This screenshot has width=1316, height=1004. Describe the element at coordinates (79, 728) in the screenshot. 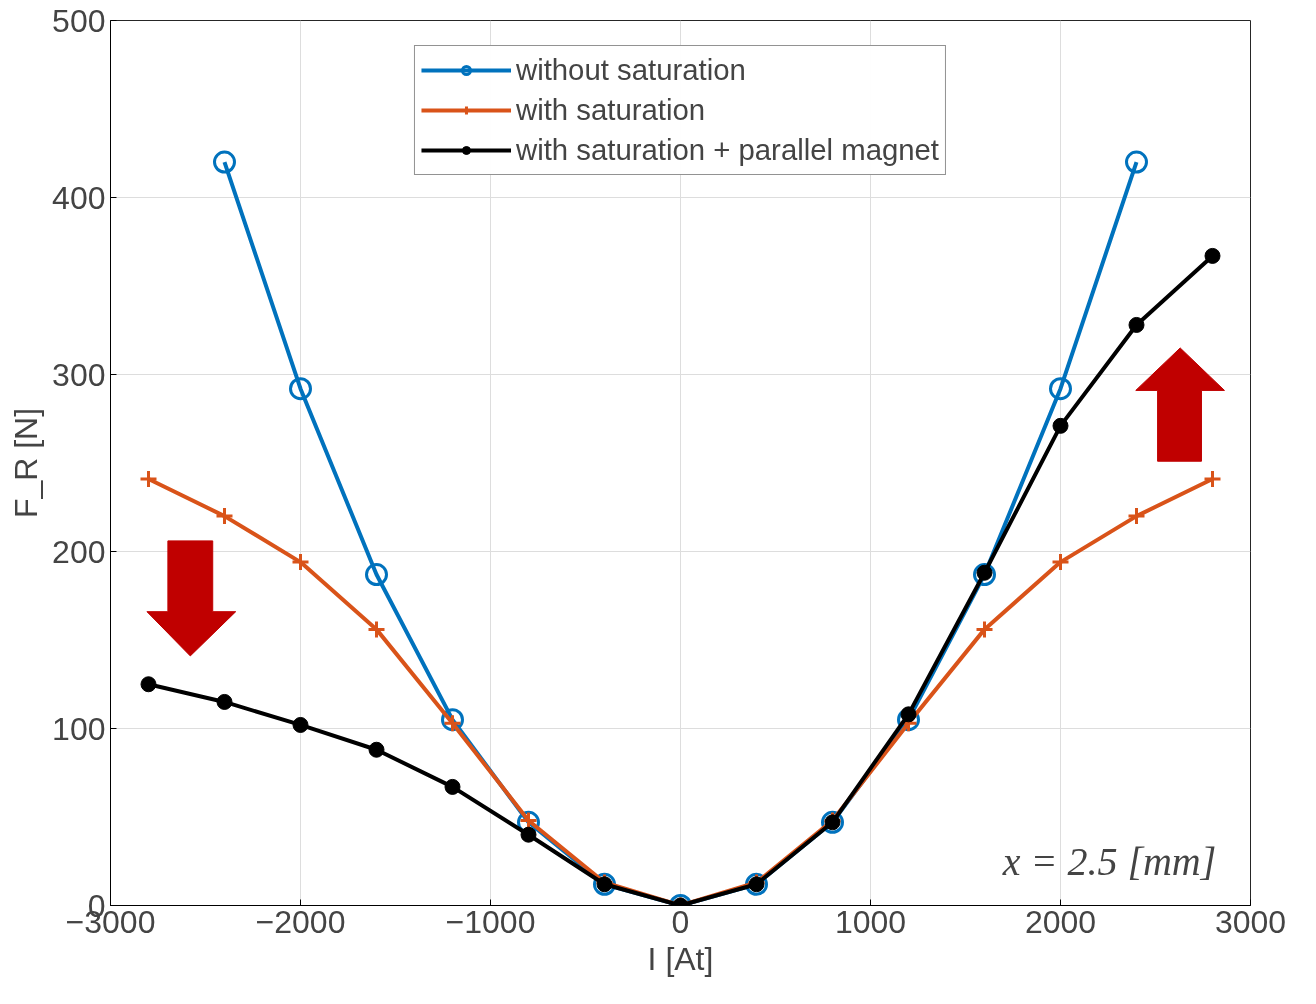

I see `y-tick-label: 100` at that location.